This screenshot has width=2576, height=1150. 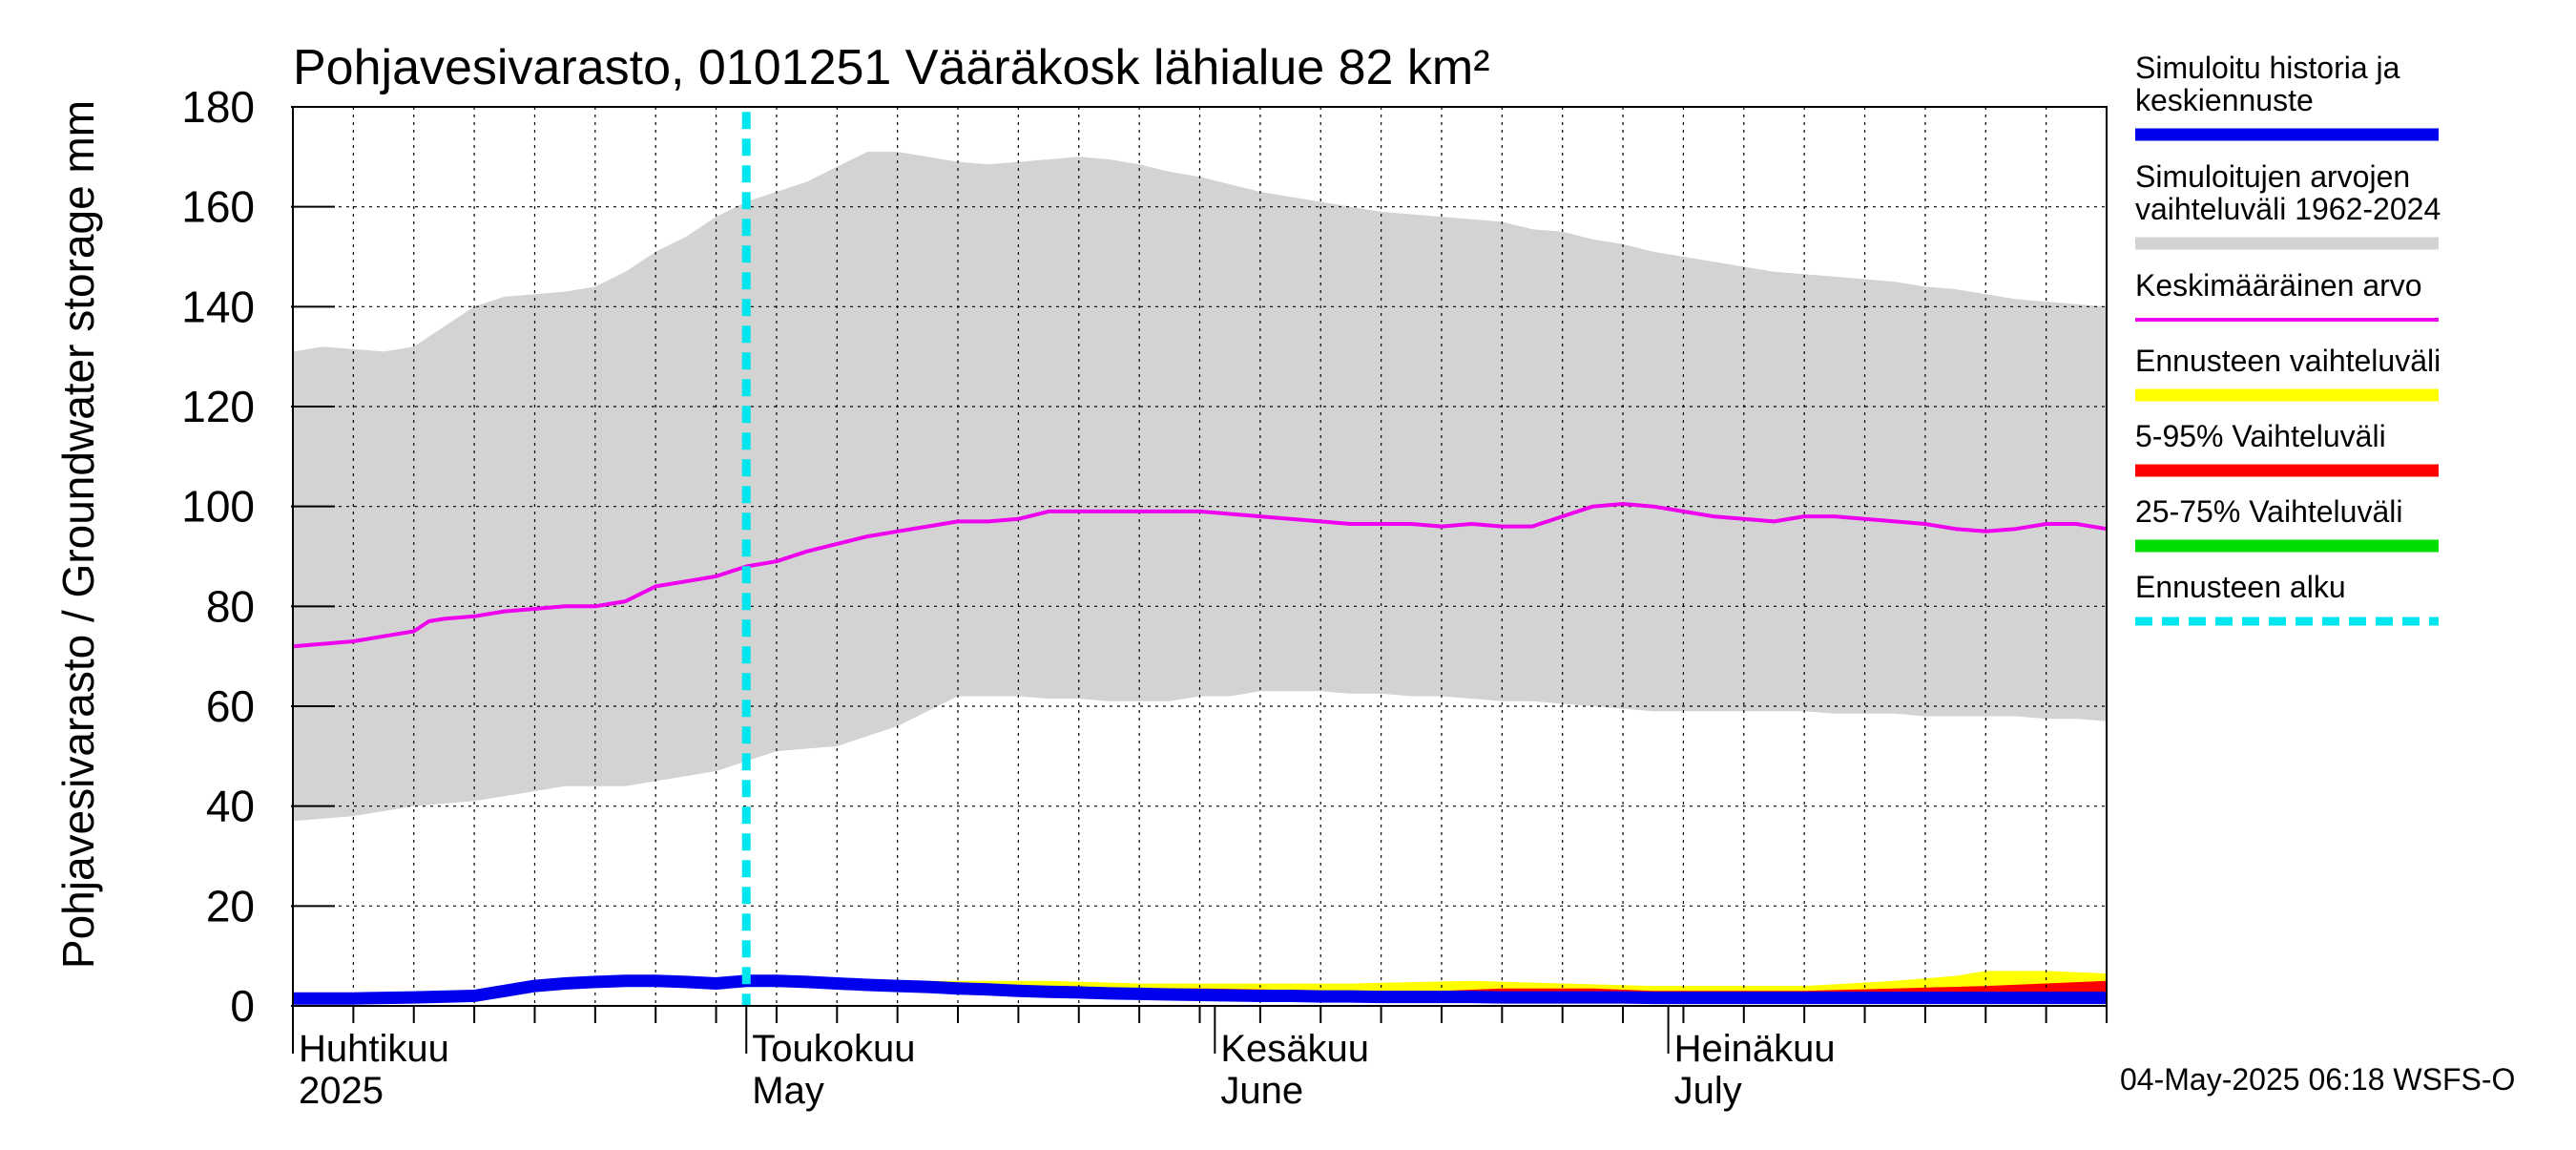 What do you see at coordinates (218, 306) in the screenshot?
I see `y-tick-label: 140` at bounding box center [218, 306].